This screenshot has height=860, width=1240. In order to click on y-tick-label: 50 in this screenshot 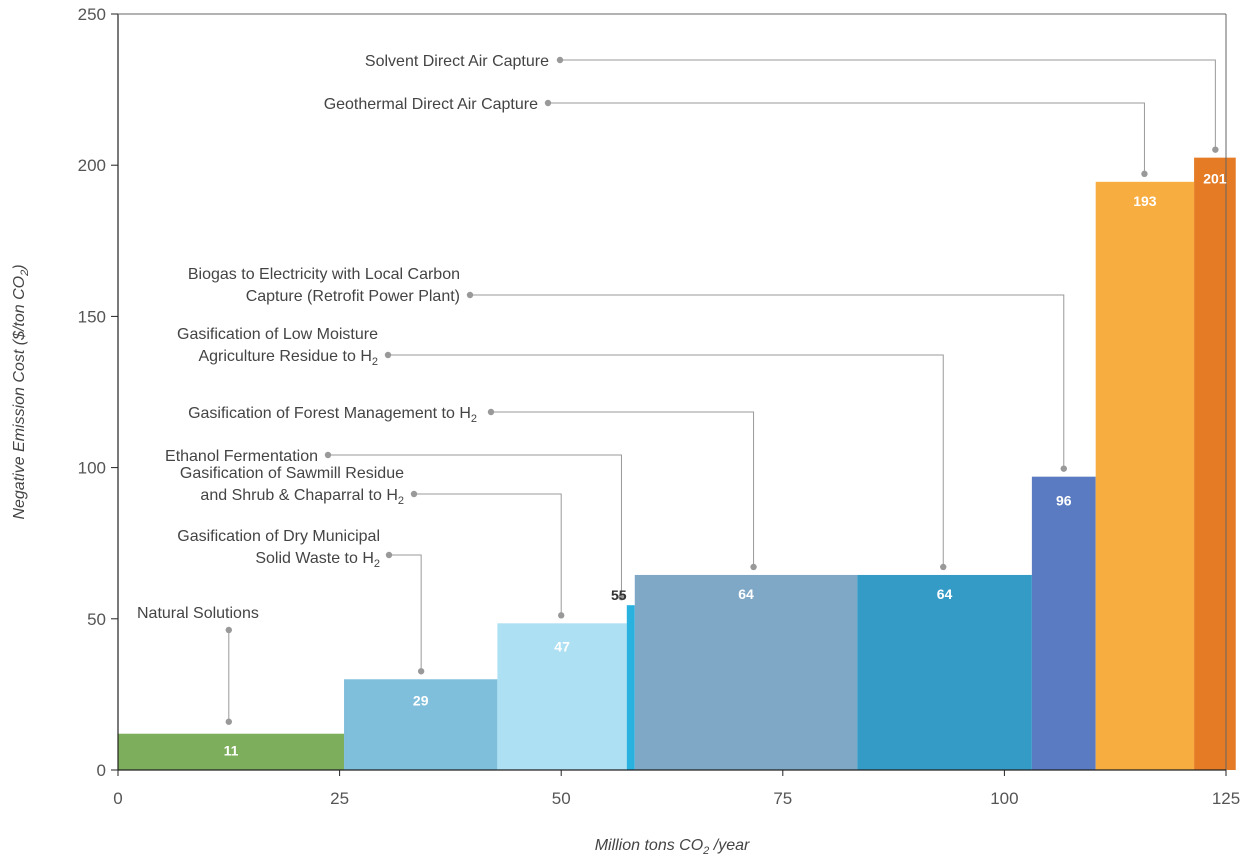, I will do `click(96, 619)`.